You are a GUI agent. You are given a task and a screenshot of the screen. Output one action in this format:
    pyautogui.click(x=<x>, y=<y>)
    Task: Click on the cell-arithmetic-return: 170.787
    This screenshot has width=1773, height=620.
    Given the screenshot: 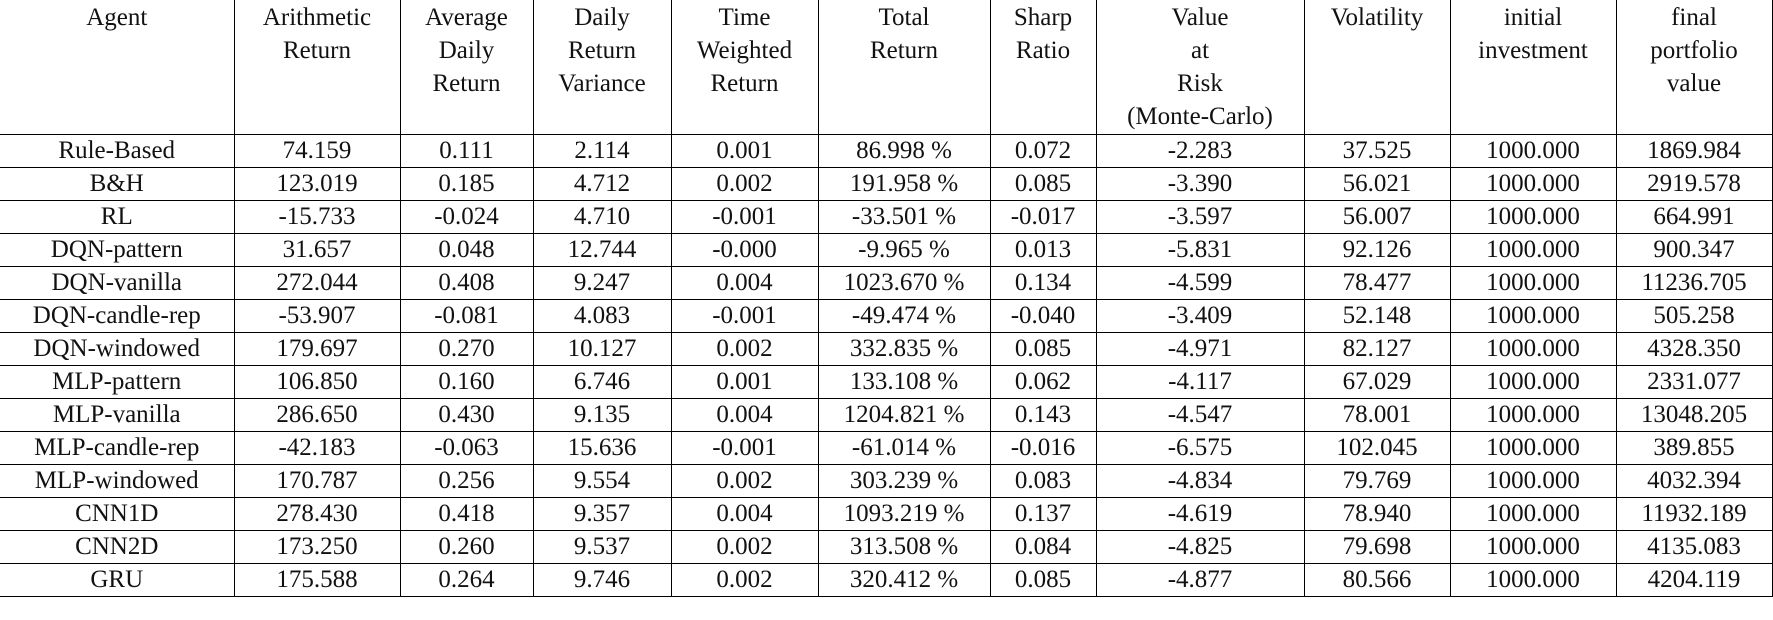 What is the action you would take?
    pyautogui.click(x=317, y=481)
    